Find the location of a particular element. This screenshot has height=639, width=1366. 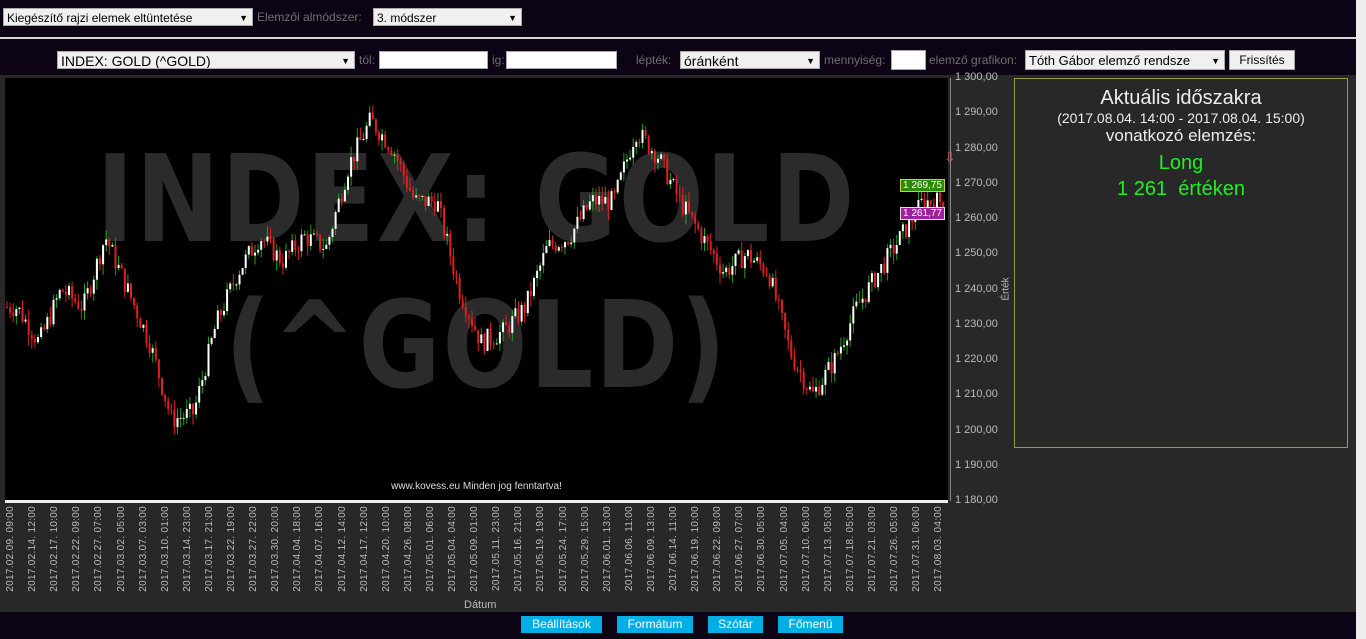

to-label: ig: is located at coordinates (498, 60).